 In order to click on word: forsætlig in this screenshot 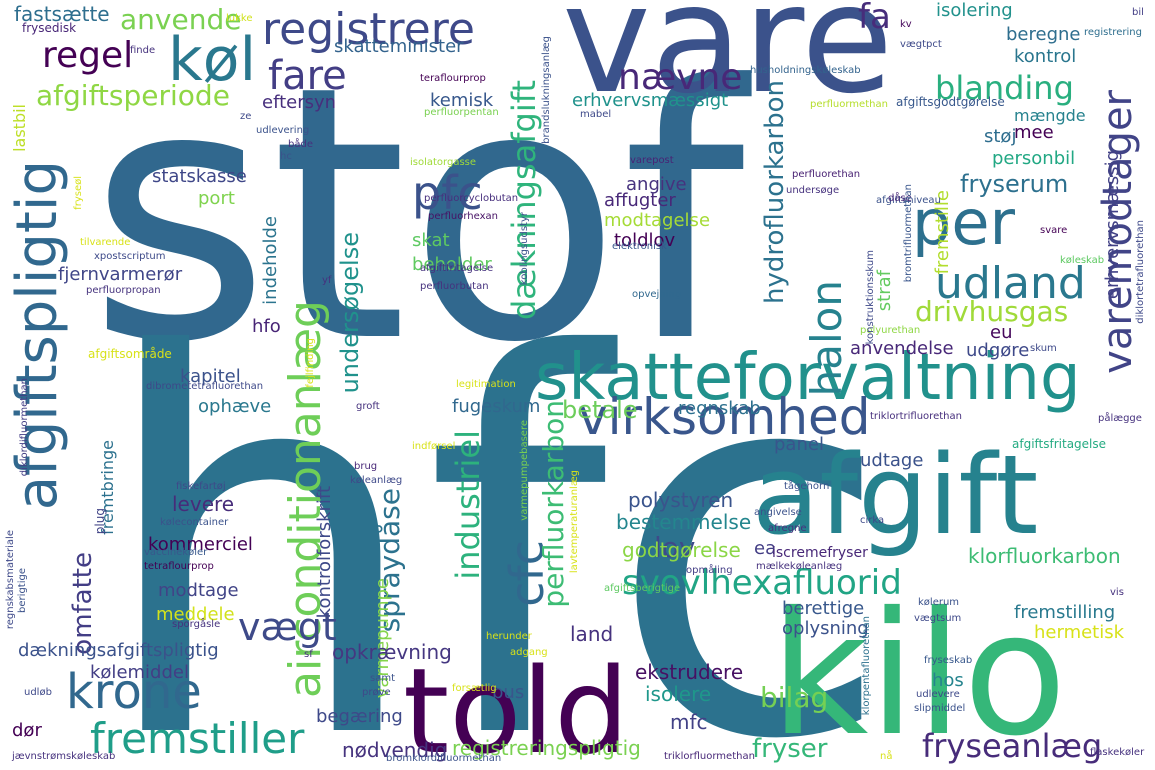, I will do `click(474, 688)`.